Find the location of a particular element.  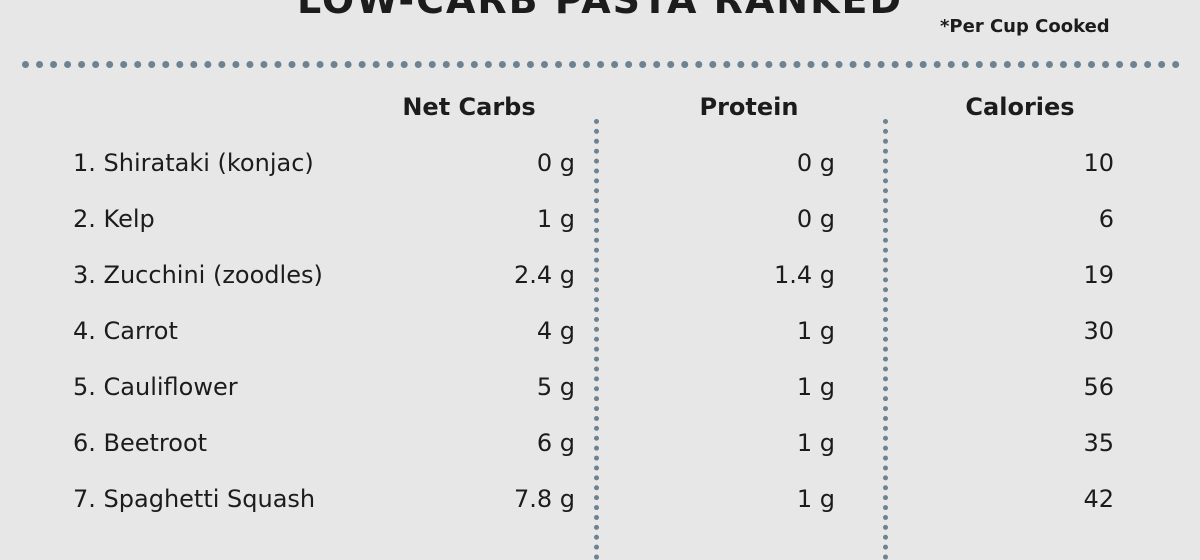

table-row: 5. Cauliflower 5 g 1 g 56 is located at coordinates (600, 391).